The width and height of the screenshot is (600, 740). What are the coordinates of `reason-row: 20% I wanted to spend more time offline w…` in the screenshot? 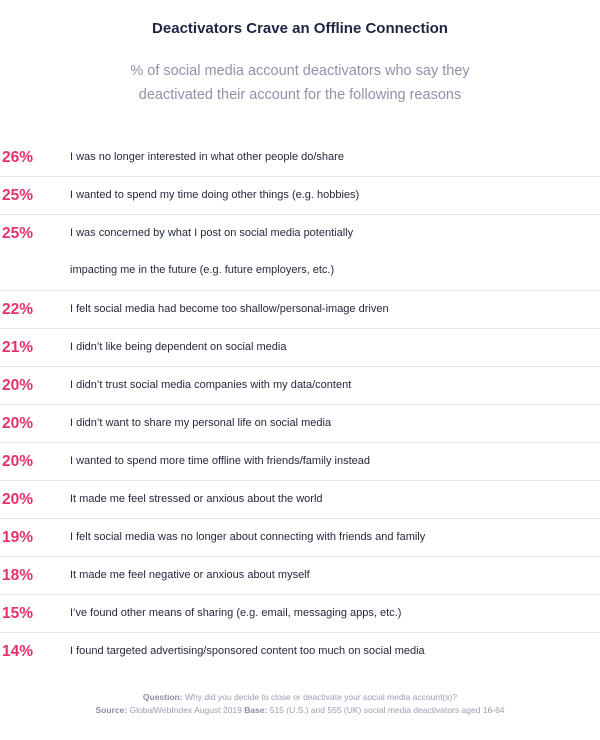 It's located at (300, 462).